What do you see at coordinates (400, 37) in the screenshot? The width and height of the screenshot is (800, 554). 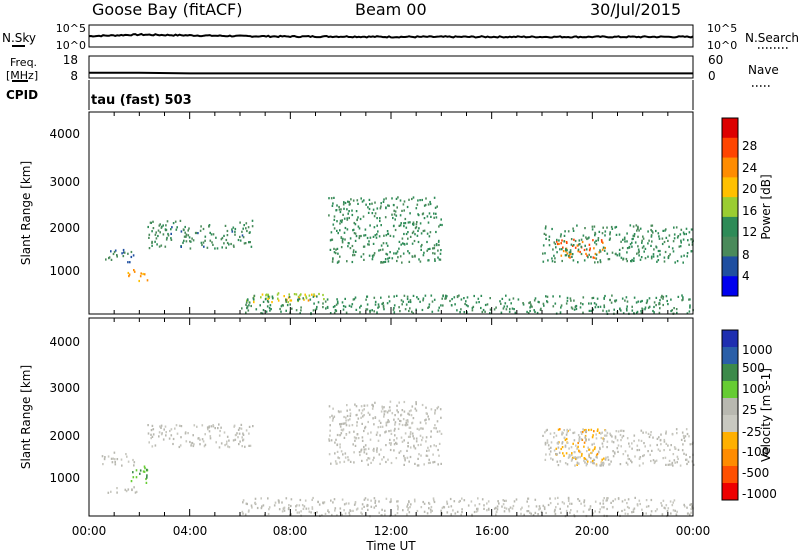 I see `noise-panel: N.Sky 10^5 10^0 10^5 10^0 N.Search` at bounding box center [400, 37].